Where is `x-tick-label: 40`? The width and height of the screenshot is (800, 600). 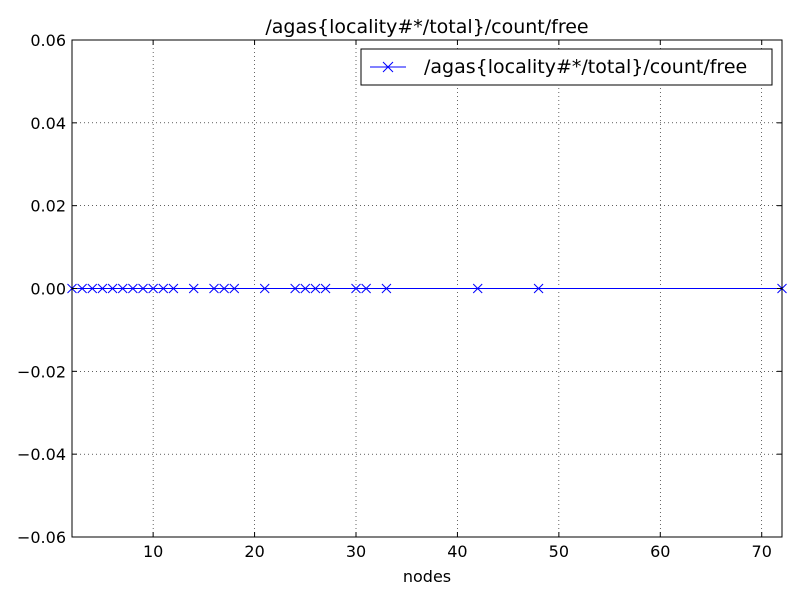 x-tick-label: 40 is located at coordinates (457, 551).